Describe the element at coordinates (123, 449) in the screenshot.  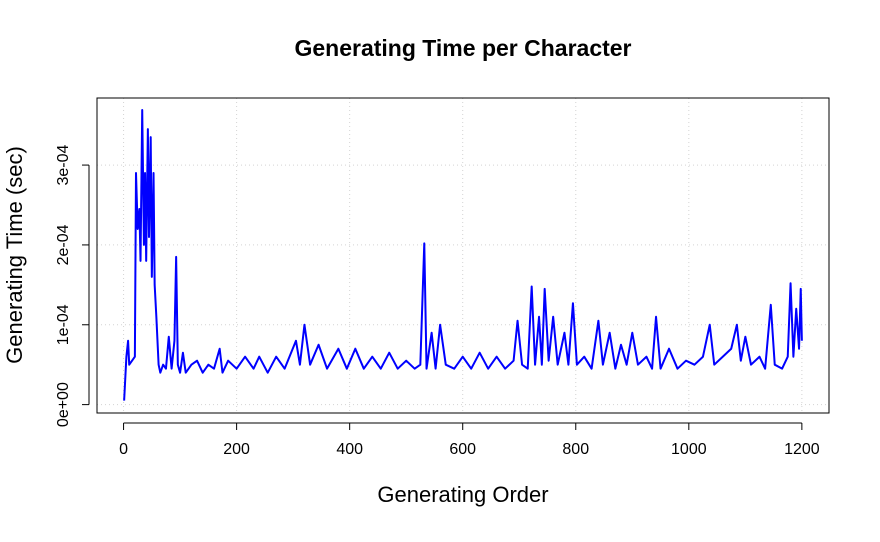
I see `x-tick-label: 0` at that location.